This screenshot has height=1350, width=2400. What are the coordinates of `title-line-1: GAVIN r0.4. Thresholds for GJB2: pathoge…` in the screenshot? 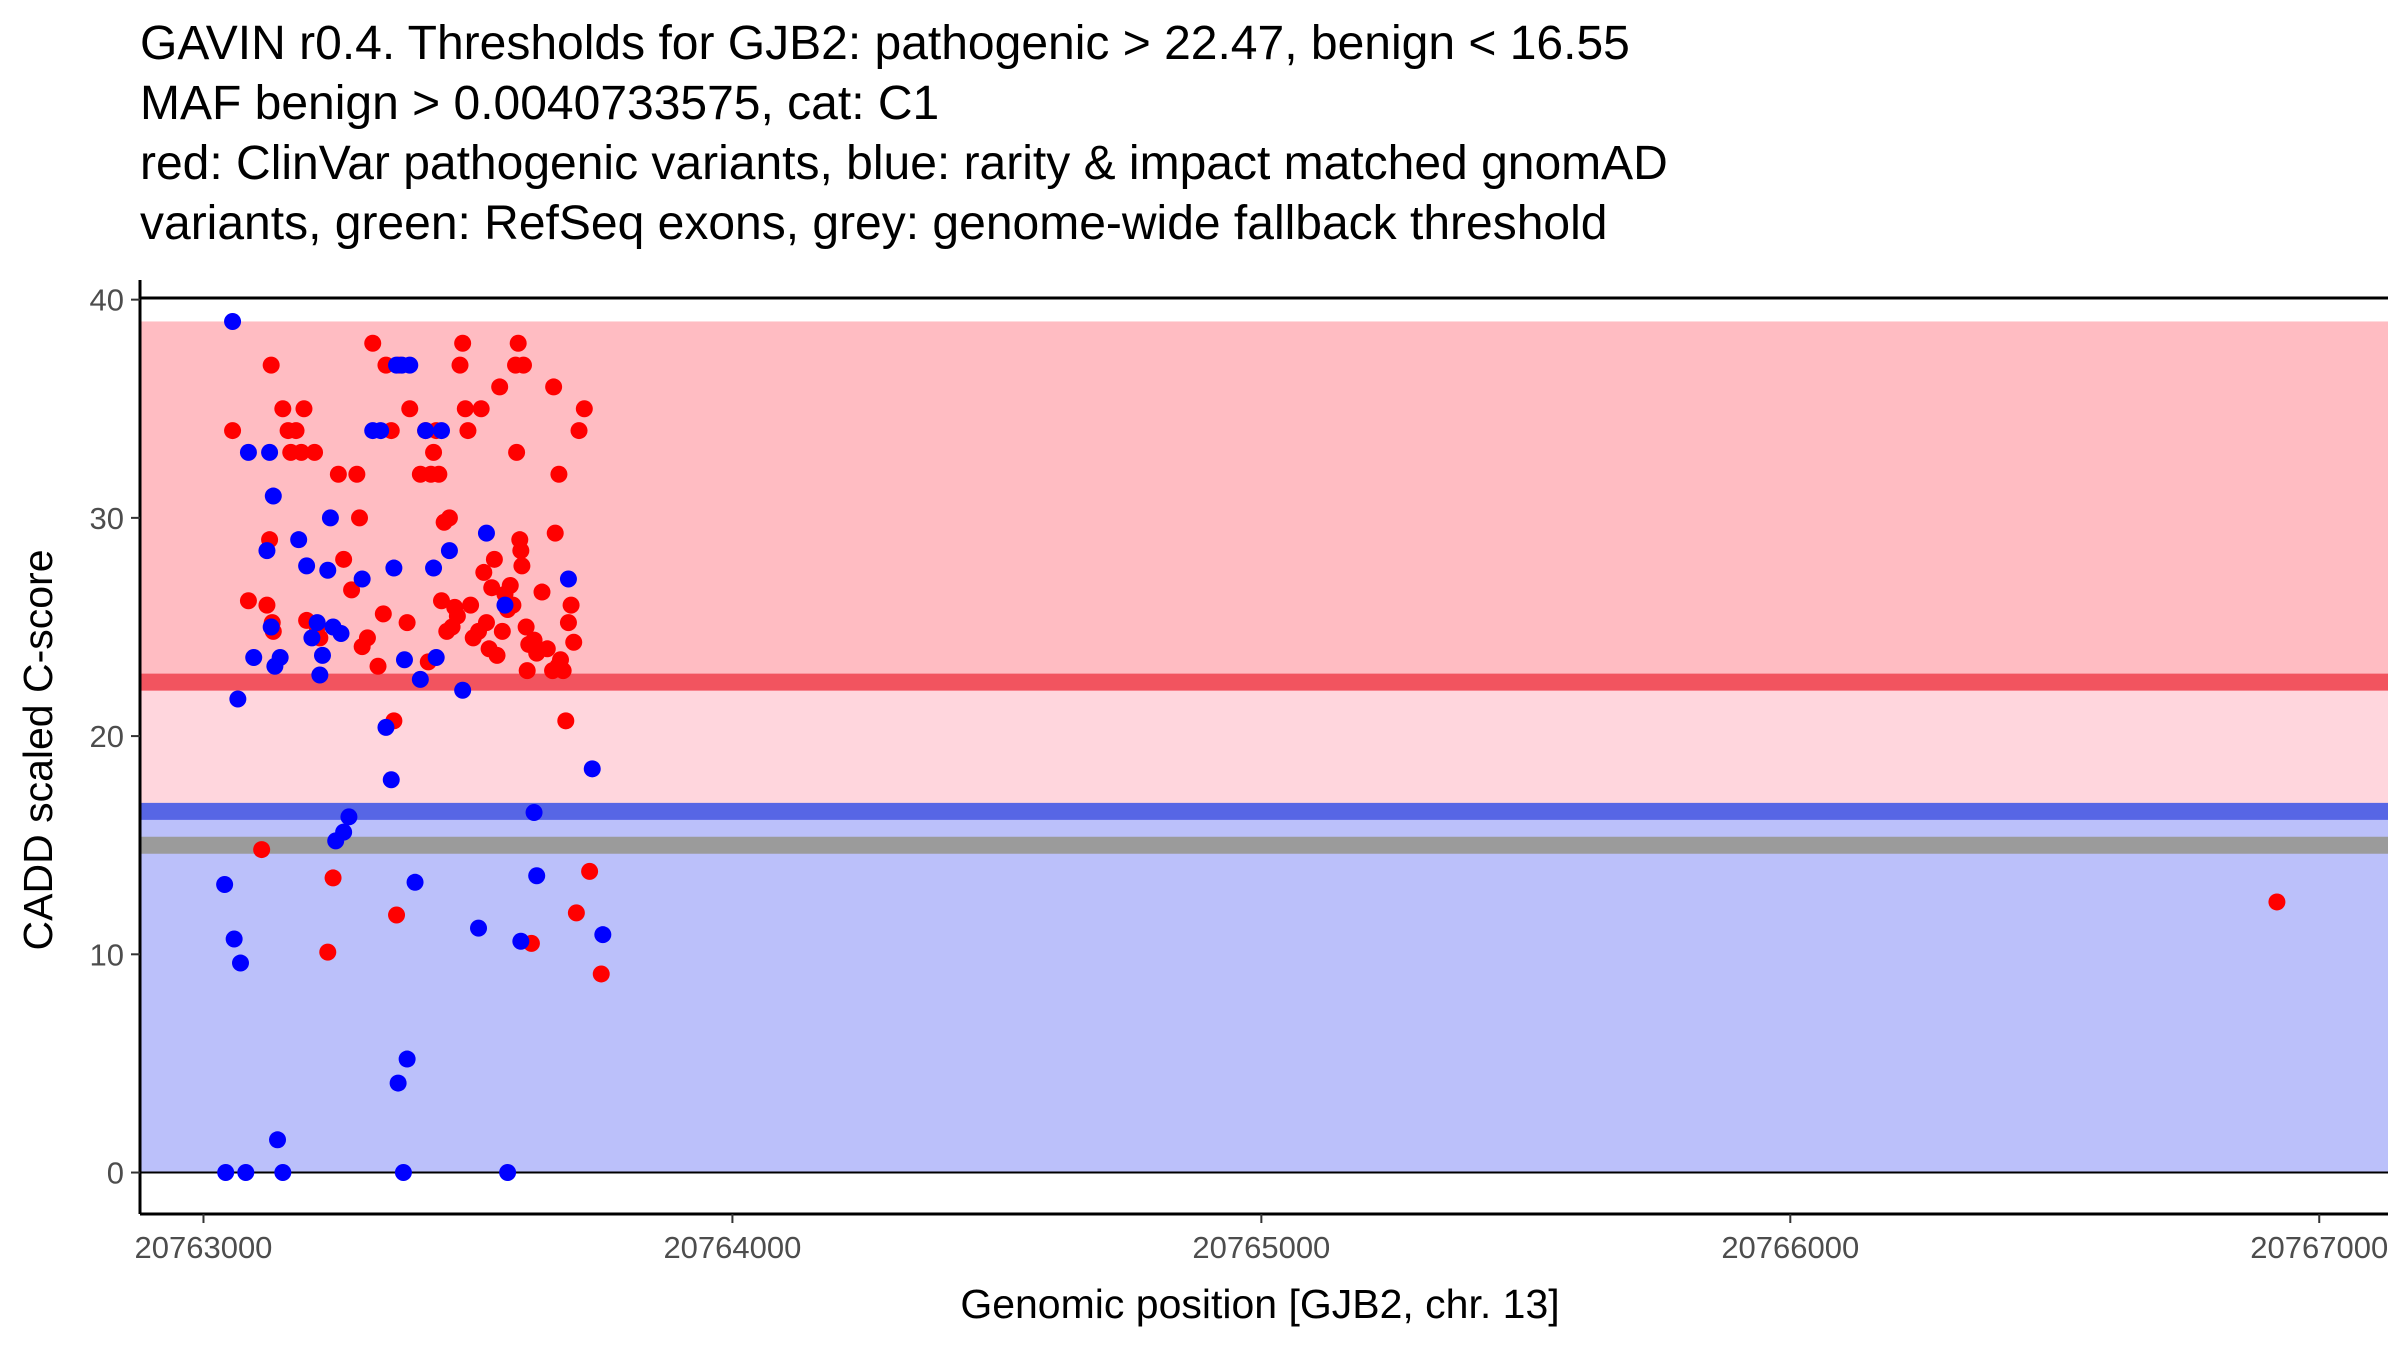 It's located at (885, 43).